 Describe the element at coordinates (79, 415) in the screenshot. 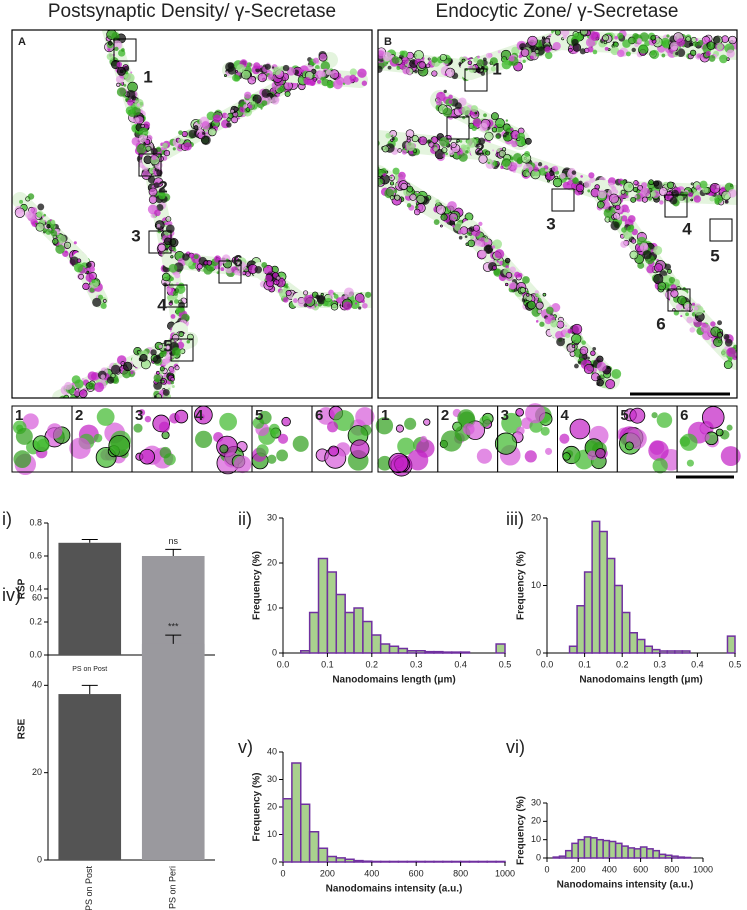

I see `inset-label: 2` at that location.